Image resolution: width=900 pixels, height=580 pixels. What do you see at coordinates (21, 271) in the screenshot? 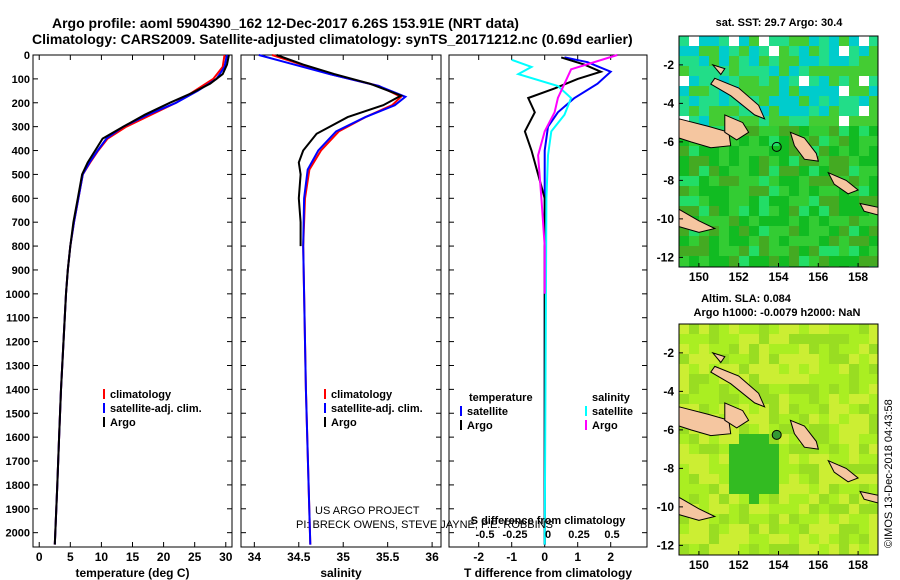
I see `depth-tick-label: 900` at bounding box center [21, 271].